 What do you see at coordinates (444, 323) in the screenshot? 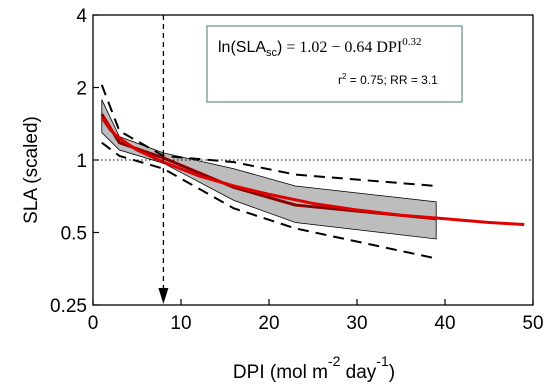
I see `x-tick-label-4: 40` at bounding box center [444, 323].